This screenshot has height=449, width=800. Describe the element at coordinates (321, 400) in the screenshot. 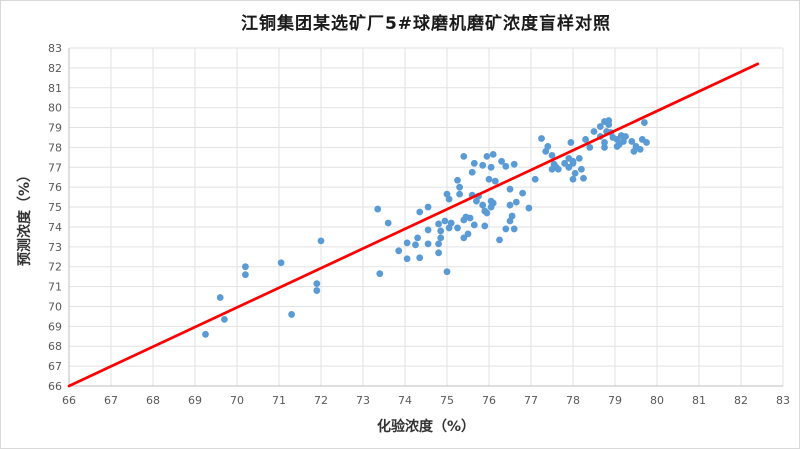

I see `x-tick-label: 72` at that location.